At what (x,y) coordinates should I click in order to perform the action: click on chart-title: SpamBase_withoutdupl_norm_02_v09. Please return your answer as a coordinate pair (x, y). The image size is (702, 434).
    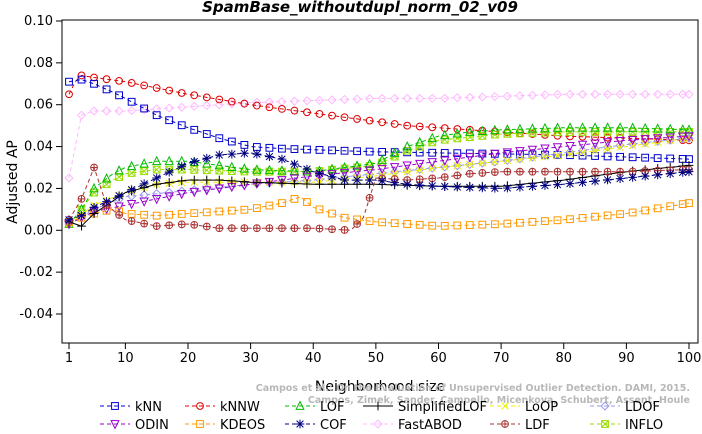
    Looking at the image, I should click on (360, 8).